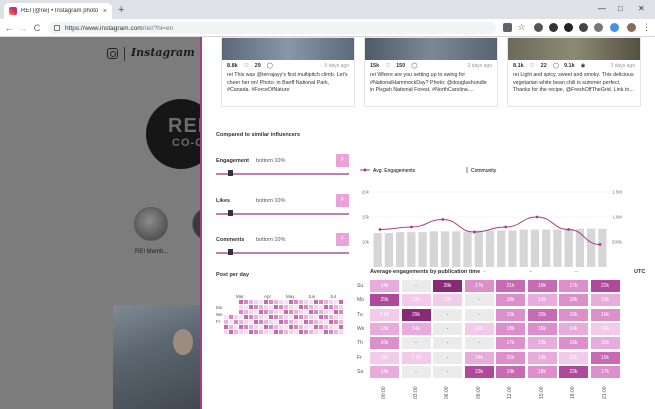 Image resolution: width=655 pixels, height=409 pixels. What do you see at coordinates (492, 231) in the screenshot?
I see `chart-body: 20k 1.5M 15k 1.0M 10k 500k Mar Apr May Jun Jul` at bounding box center [492, 231].